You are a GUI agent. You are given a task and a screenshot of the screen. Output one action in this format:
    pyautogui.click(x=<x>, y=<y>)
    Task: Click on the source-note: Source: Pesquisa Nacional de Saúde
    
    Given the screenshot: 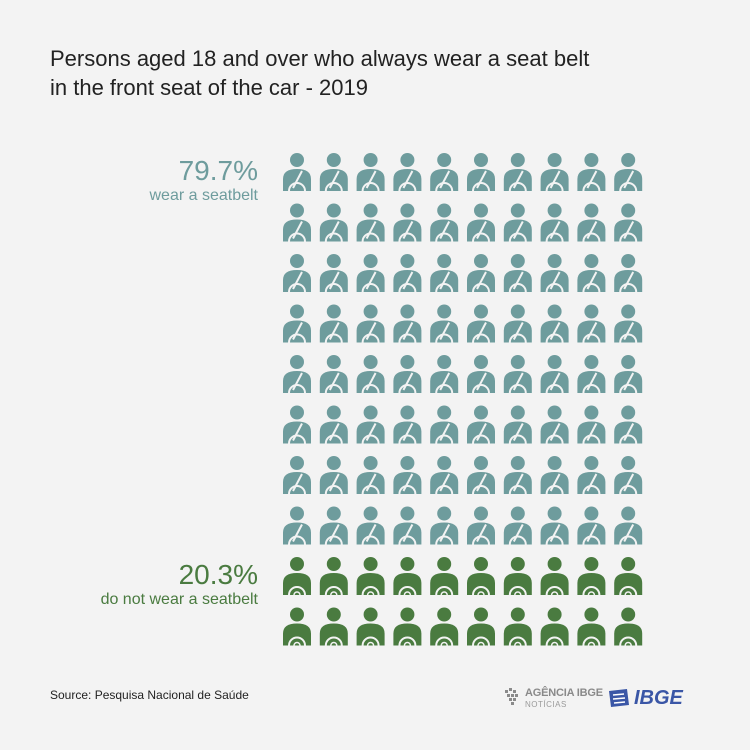 What is the action you would take?
    pyautogui.click(x=149, y=695)
    